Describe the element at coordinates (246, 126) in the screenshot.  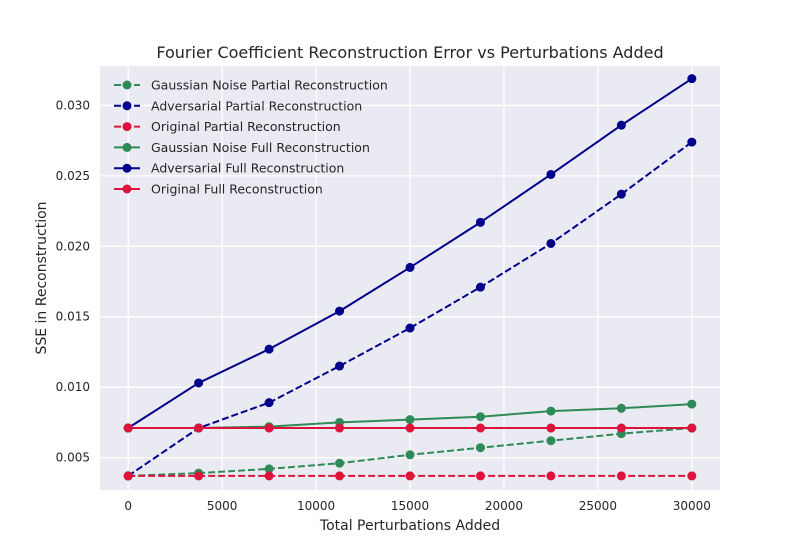
I see `legend-label: Original Partial Reconstruction` at that location.